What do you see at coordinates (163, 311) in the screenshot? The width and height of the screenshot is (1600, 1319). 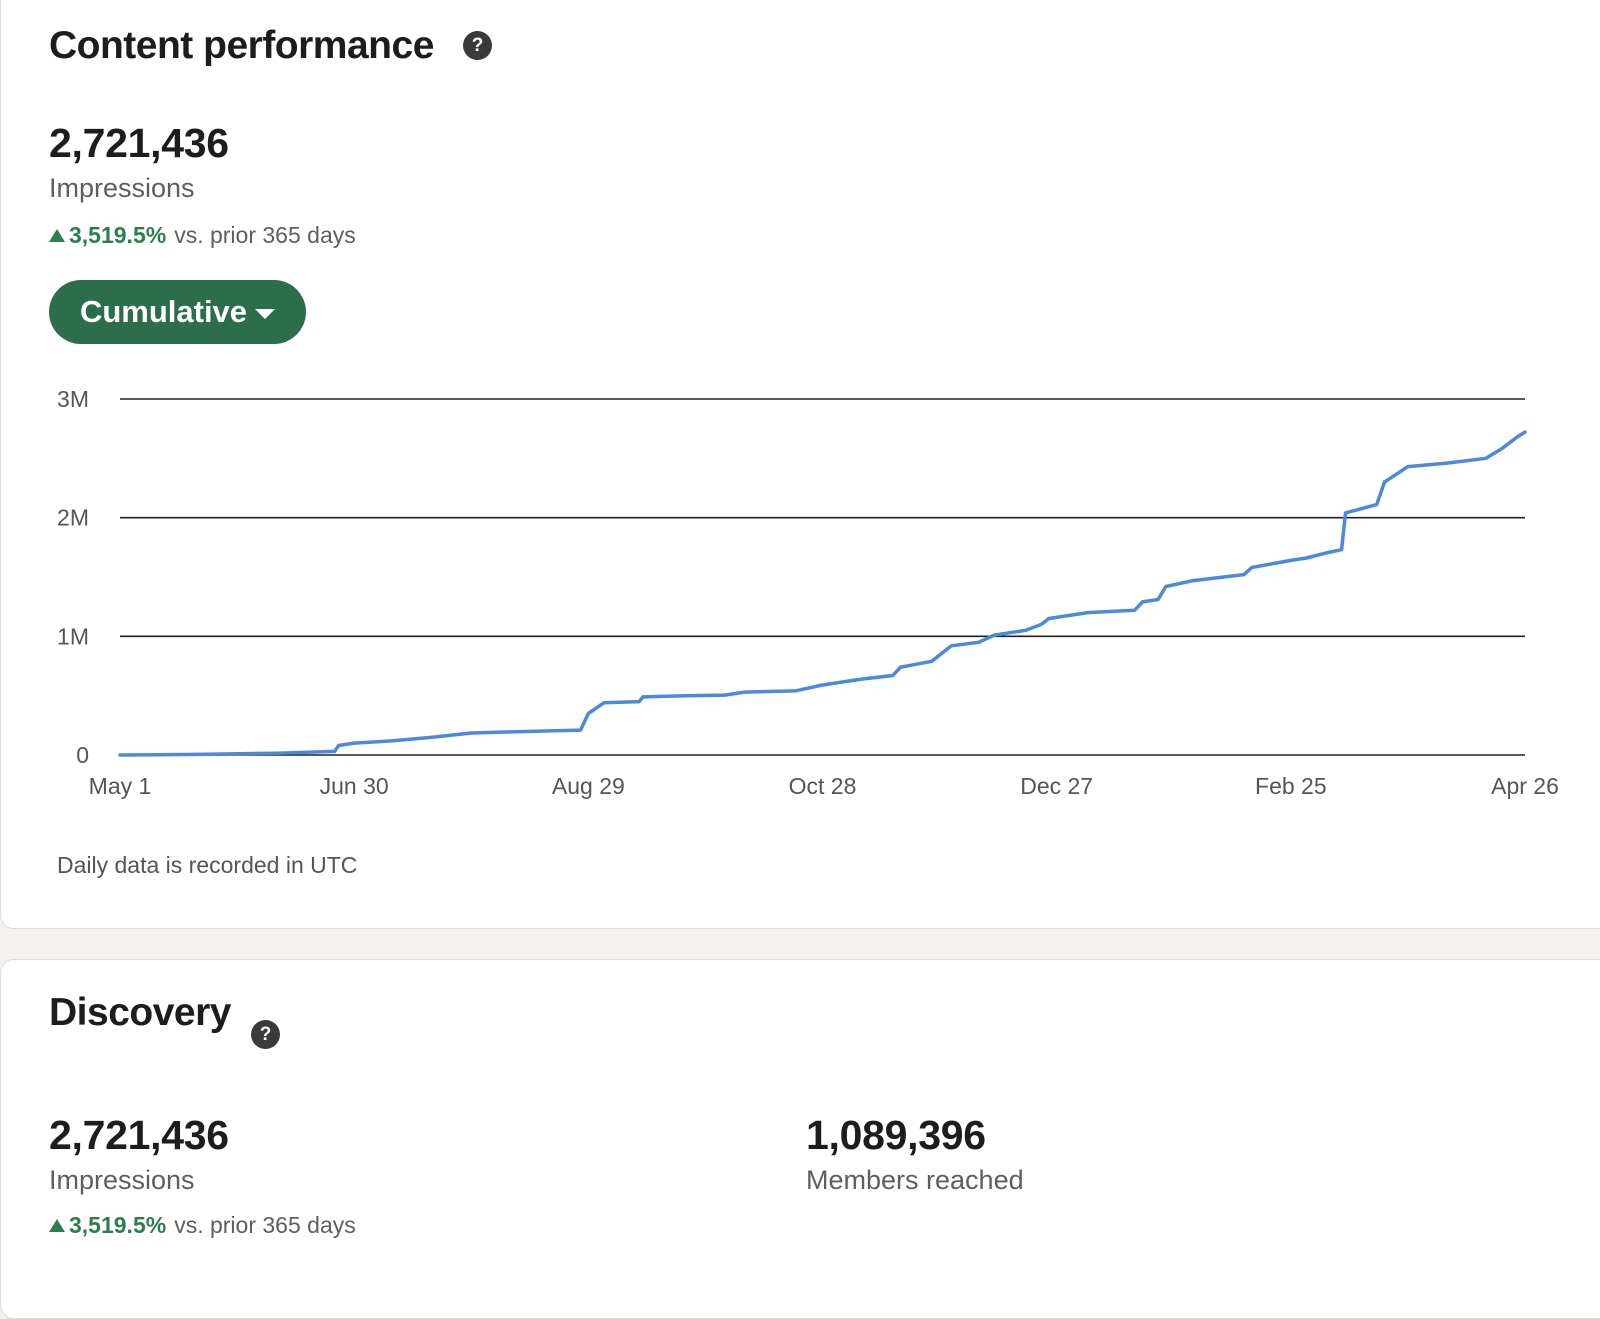 I see `cumulative-dropdown-label: Cumulative` at bounding box center [163, 311].